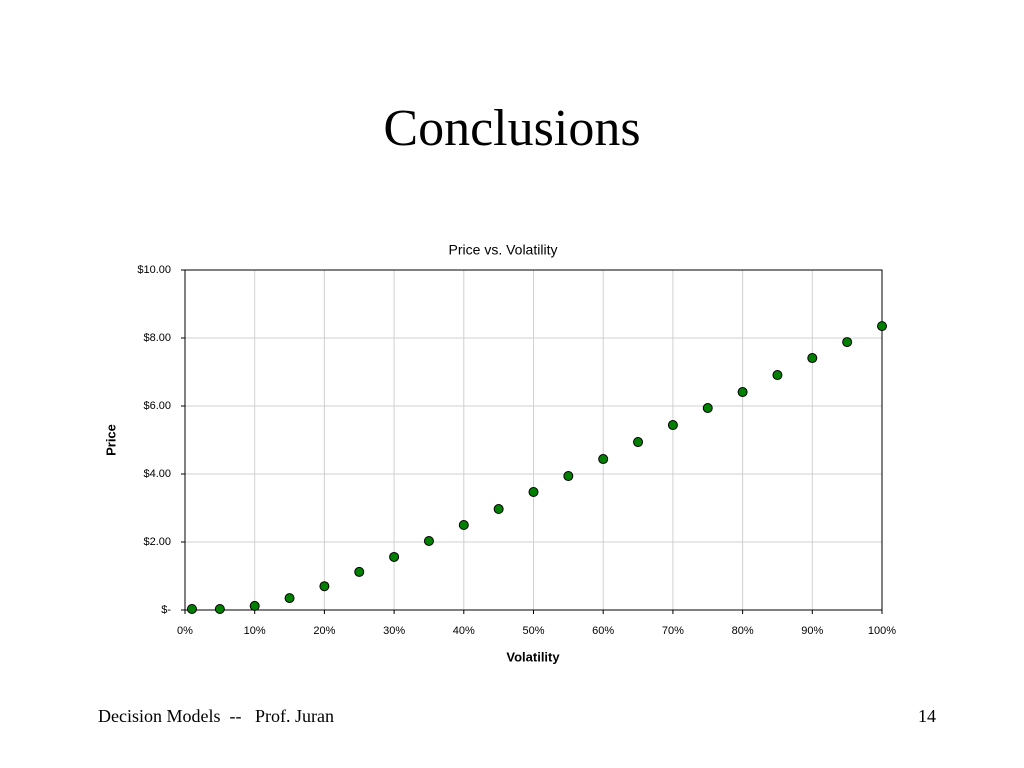  I want to click on x-tick-label: 0%, so click(185, 631).